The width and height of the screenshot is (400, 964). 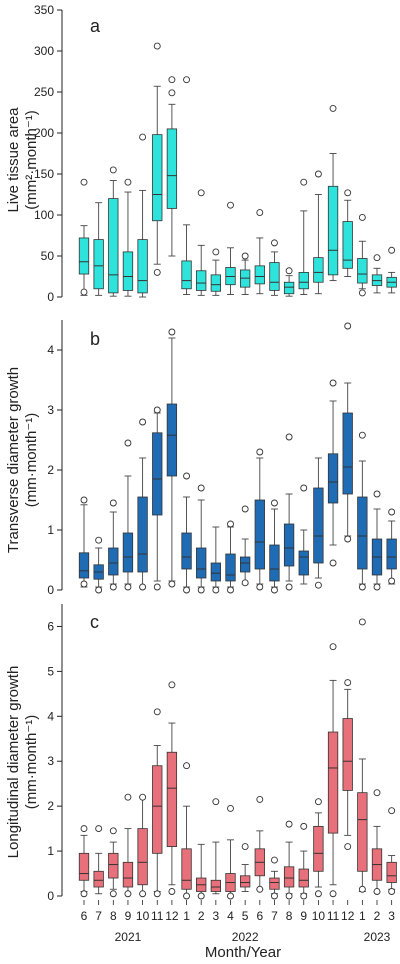 What do you see at coordinates (48, 256) in the screenshot?
I see `panel-a-ytick-label: 50` at bounding box center [48, 256].